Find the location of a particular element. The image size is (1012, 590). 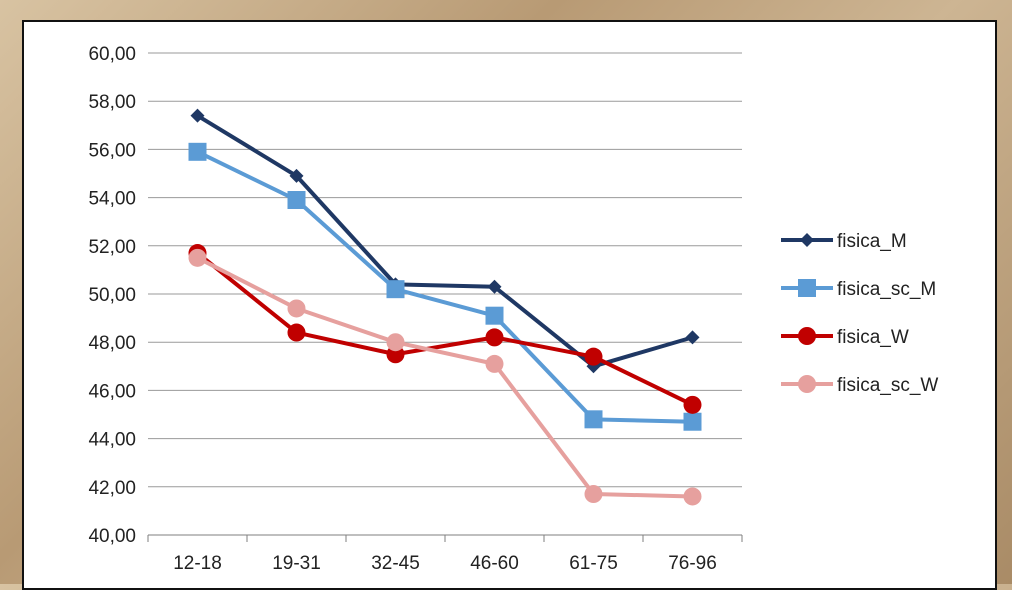

y-tick-label: 52,00 is located at coordinates (112, 247).